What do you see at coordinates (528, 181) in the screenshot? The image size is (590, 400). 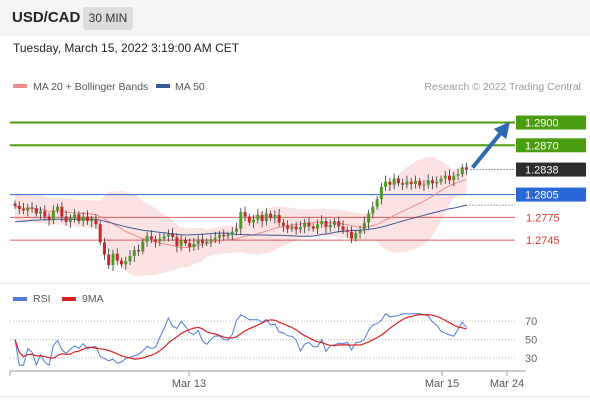 I see `annotations: 1.2900 1.2870 1.2805 1.2775 1.2745 1.2838` at bounding box center [528, 181].